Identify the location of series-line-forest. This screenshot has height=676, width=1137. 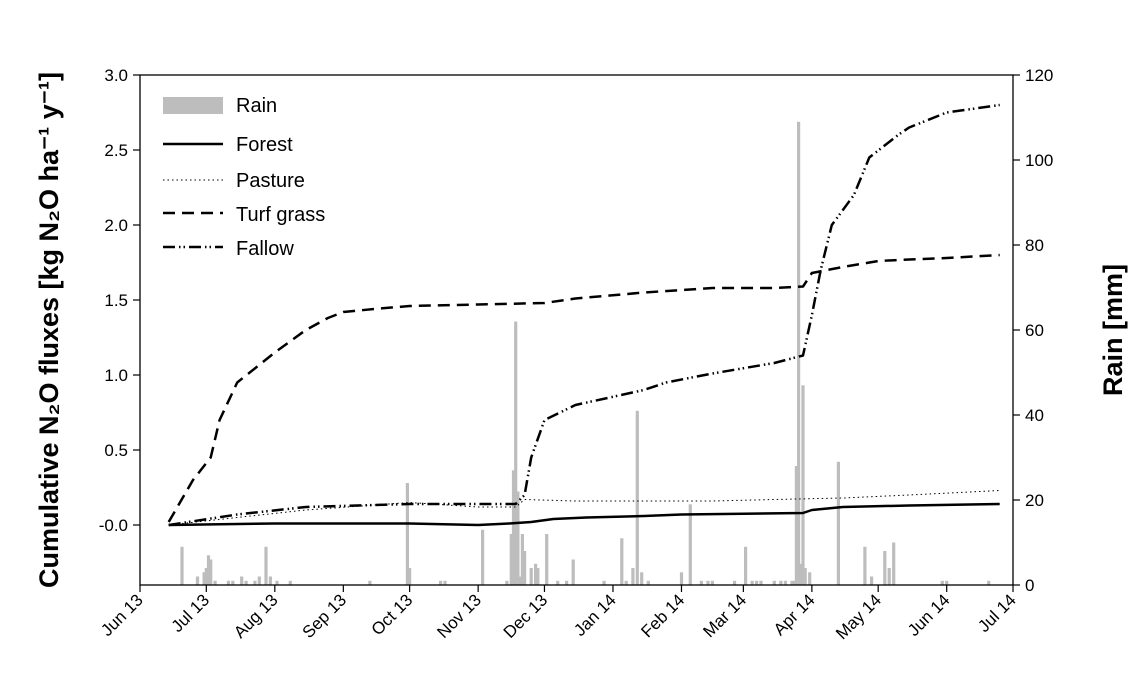
(584, 514).